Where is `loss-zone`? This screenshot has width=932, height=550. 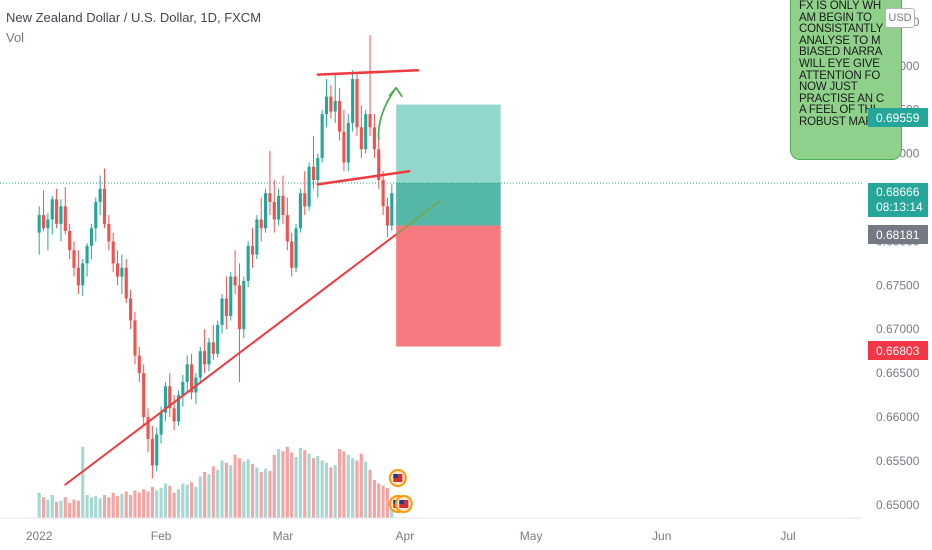 loss-zone is located at coordinates (448, 286).